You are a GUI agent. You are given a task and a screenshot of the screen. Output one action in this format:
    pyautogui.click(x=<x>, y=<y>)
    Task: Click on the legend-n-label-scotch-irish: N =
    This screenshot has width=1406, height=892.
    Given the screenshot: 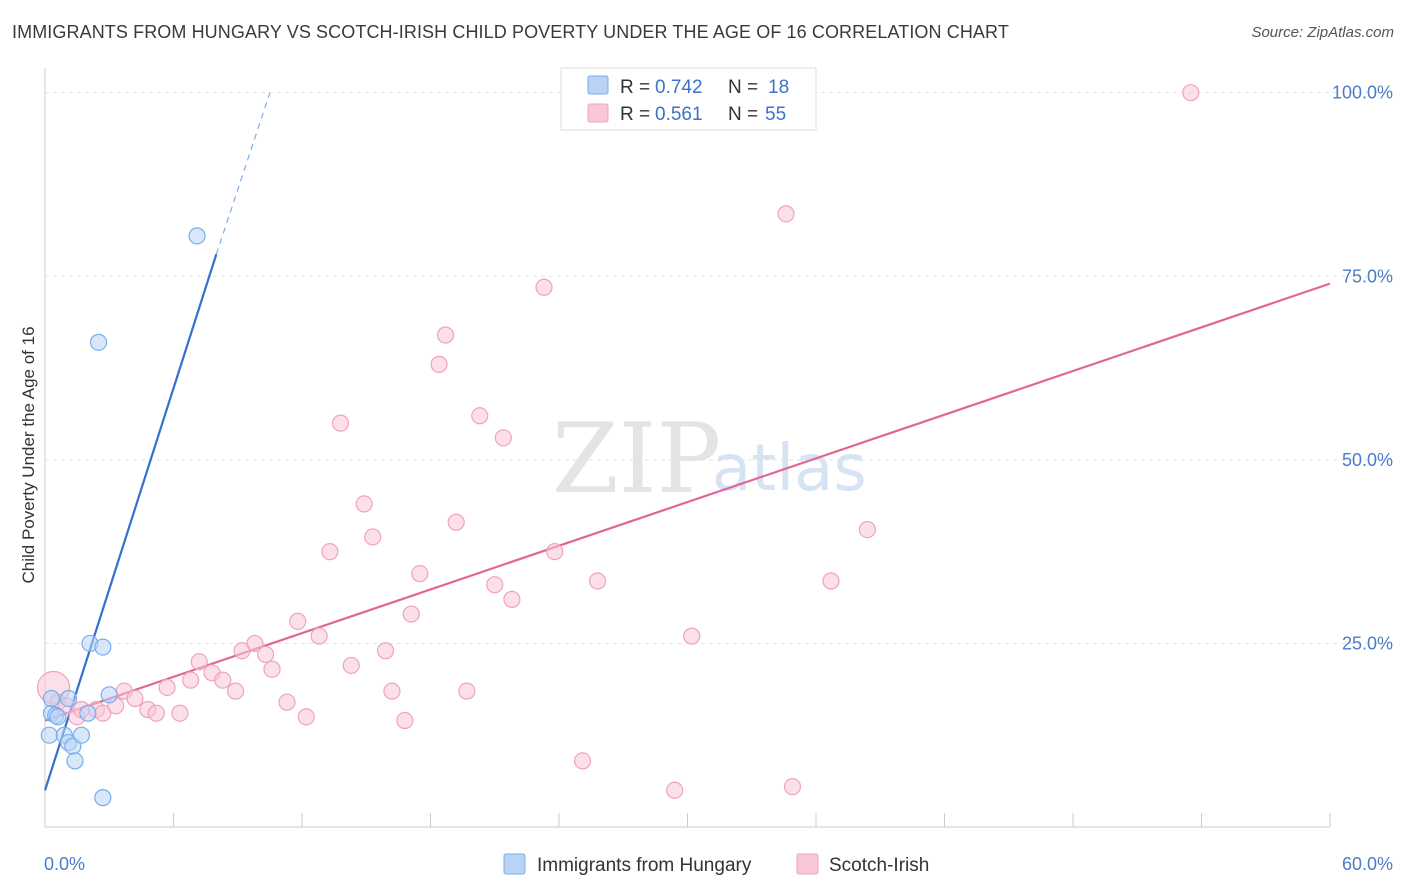 What is the action you would take?
    pyautogui.click(x=743, y=114)
    